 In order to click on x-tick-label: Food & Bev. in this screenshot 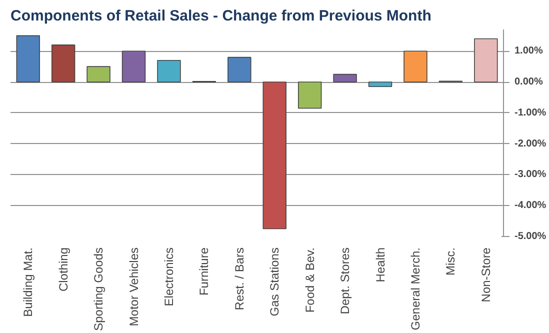, I will do `click(309, 280)`.